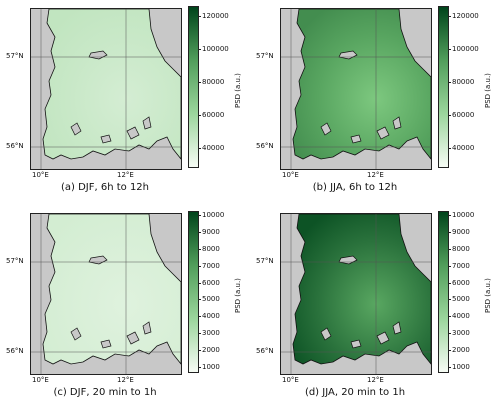  I want to click on panel-caption: (c) DJF, 20 min to 1h, so click(105, 392).